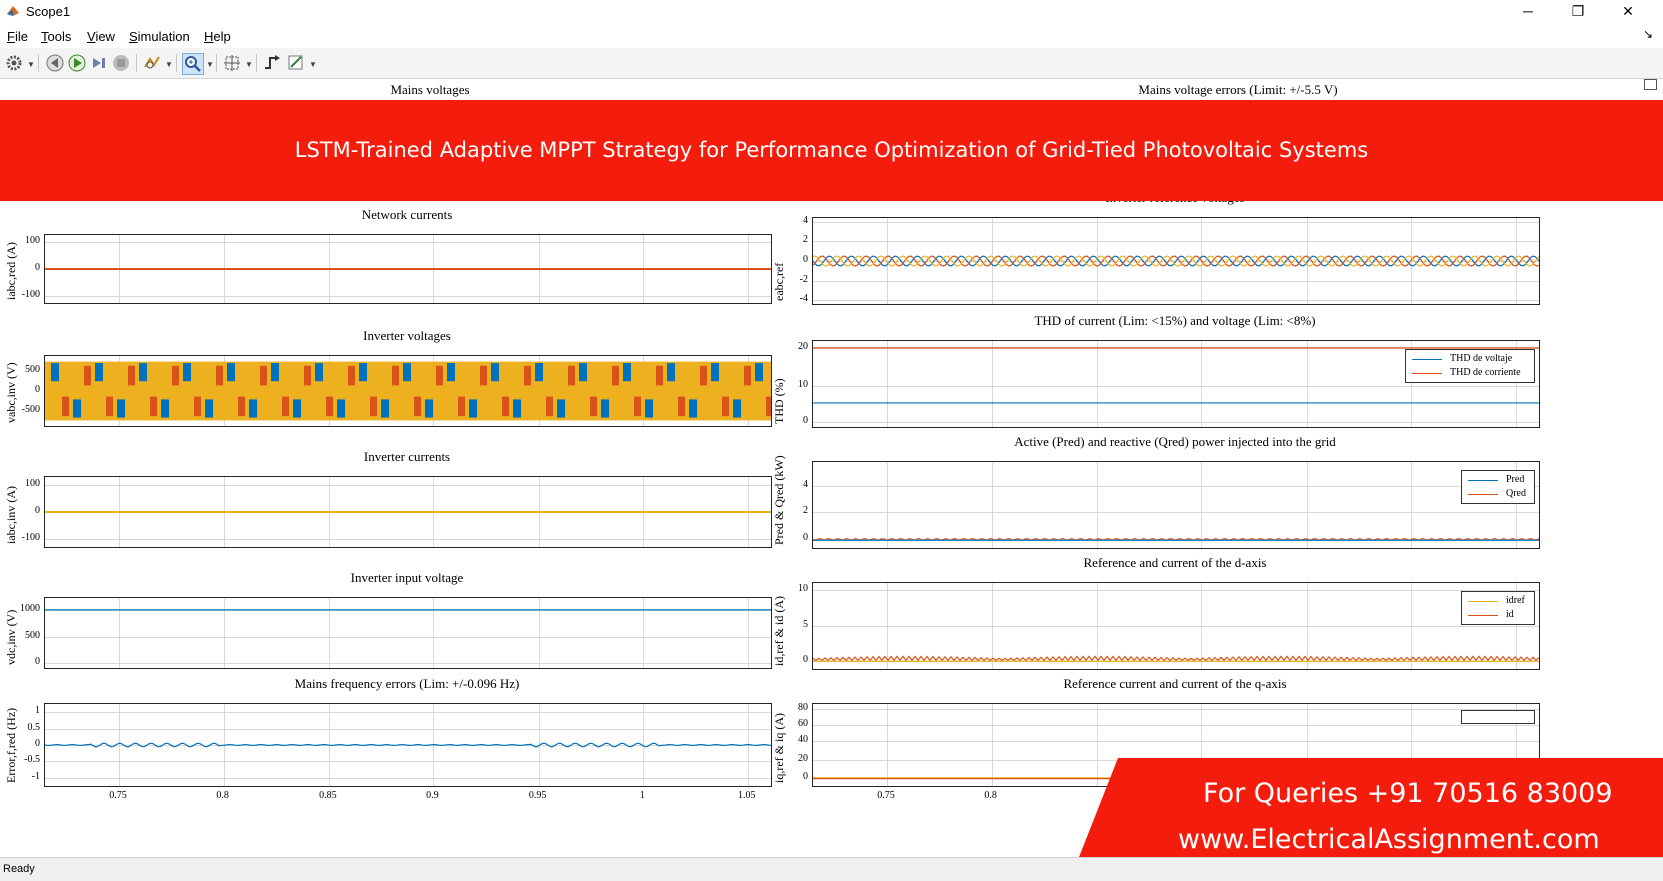 Image resolution: width=1663 pixels, height=881 pixels. What do you see at coordinates (1498, 717) in the screenshot?
I see `plot-legend` at bounding box center [1498, 717].